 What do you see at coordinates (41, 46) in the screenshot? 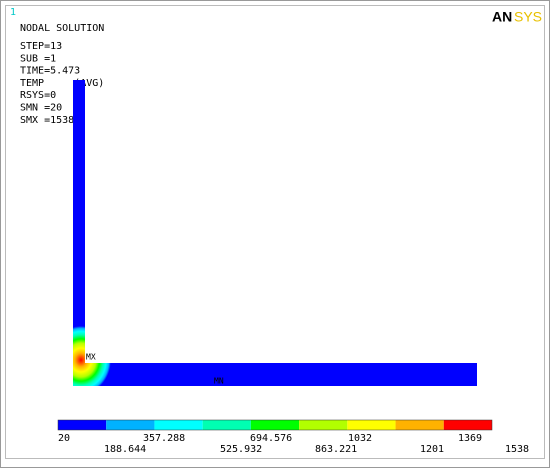
I see `info-line: STEP=13` at bounding box center [41, 46].